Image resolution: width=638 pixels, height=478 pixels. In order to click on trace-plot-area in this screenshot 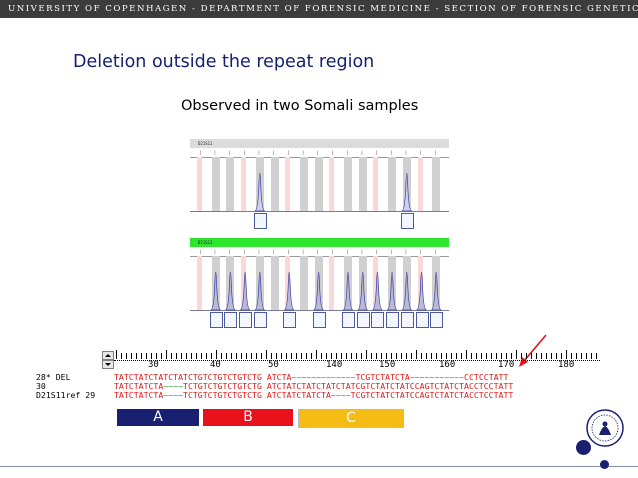, I will do `click(319, 185)`.